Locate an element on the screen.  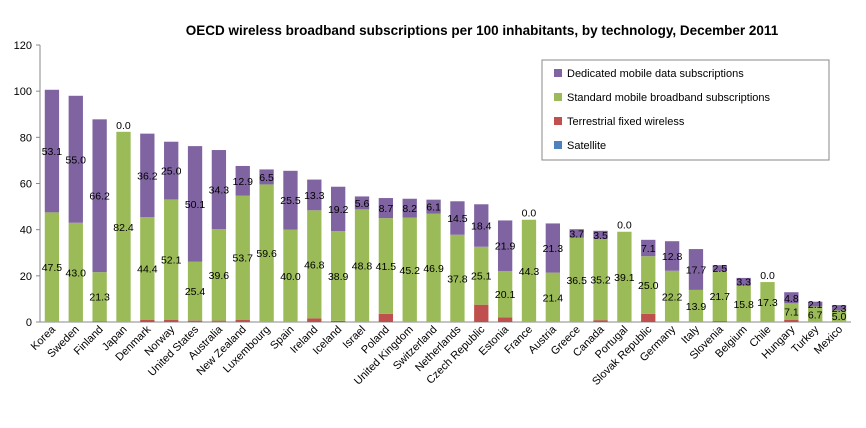
dedicated-value-label: 12.9 is located at coordinates (243, 182).